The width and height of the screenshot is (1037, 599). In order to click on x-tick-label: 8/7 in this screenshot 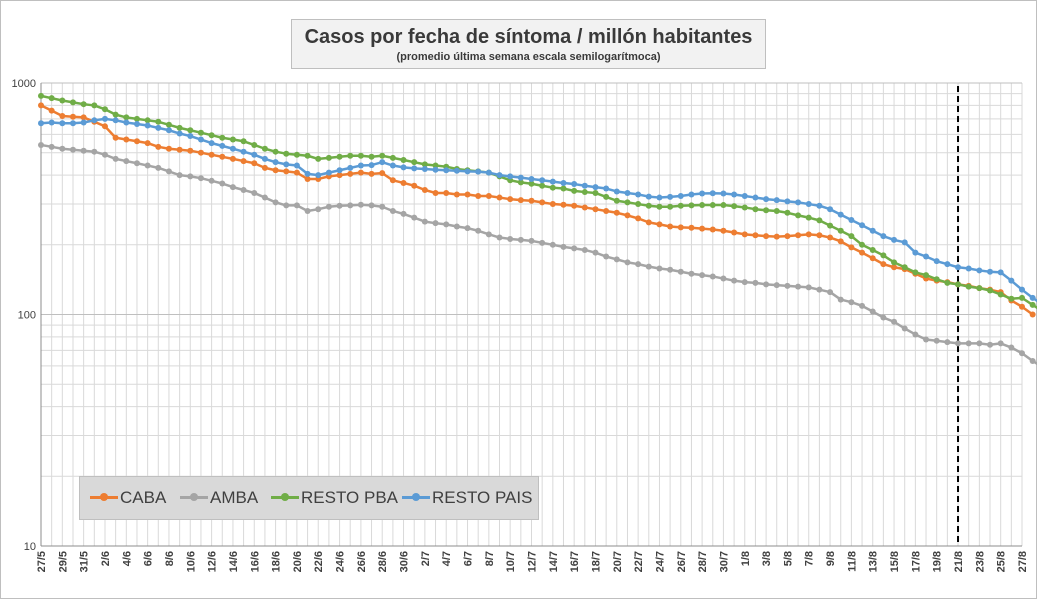, I will do `click(490, 558)`.